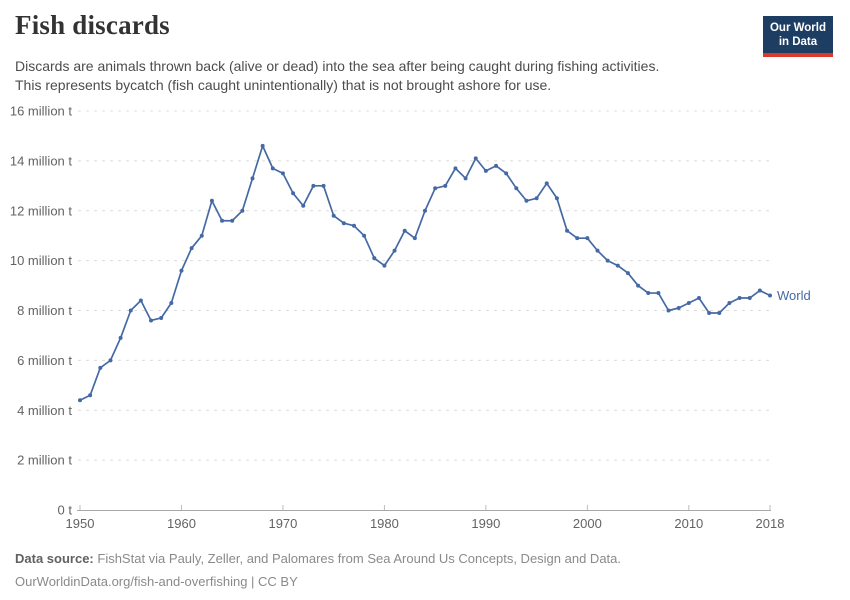  What do you see at coordinates (797, 28) in the screenshot?
I see `logo-line-1: Our World` at bounding box center [797, 28].